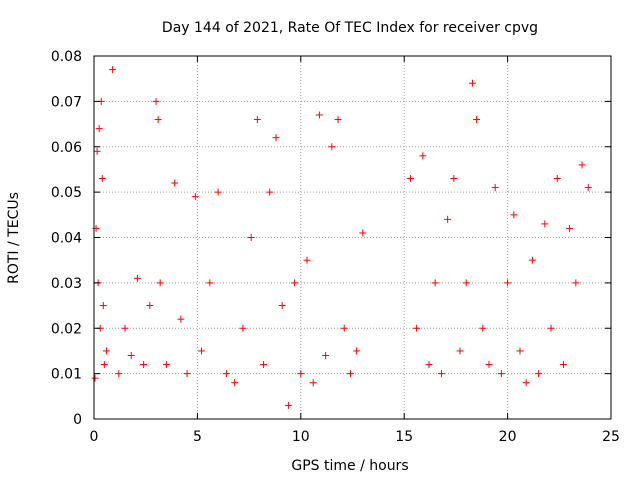 This screenshot has height=480, width=640. Describe the element at coordinates (66, 284) in the screenshot. I see `y-tick-label: 0.03` at that location.